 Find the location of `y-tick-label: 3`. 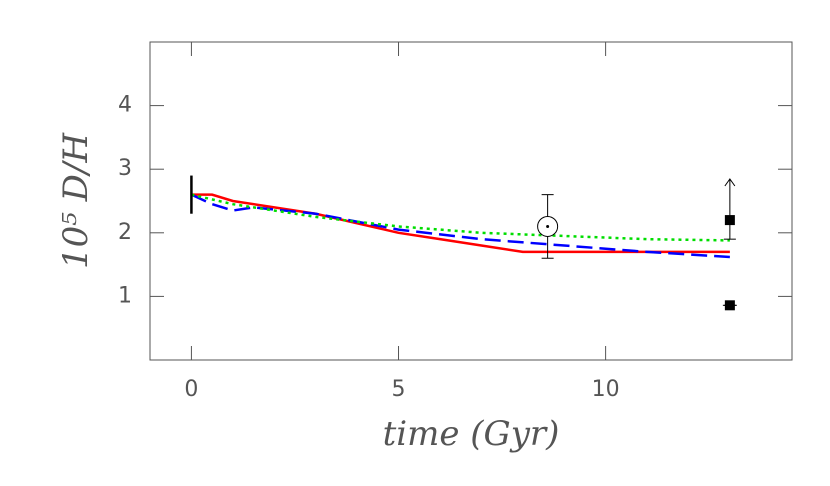

y-tick-label: 3 is located at coordinates (125, 168).